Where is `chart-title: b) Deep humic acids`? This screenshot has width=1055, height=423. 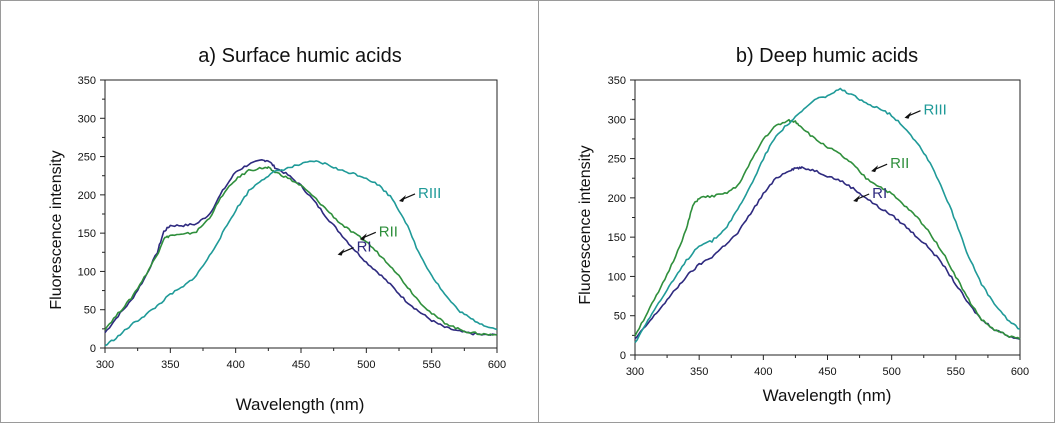 chart-title: b) Deep humic acids is located at coordinates (827, 56).